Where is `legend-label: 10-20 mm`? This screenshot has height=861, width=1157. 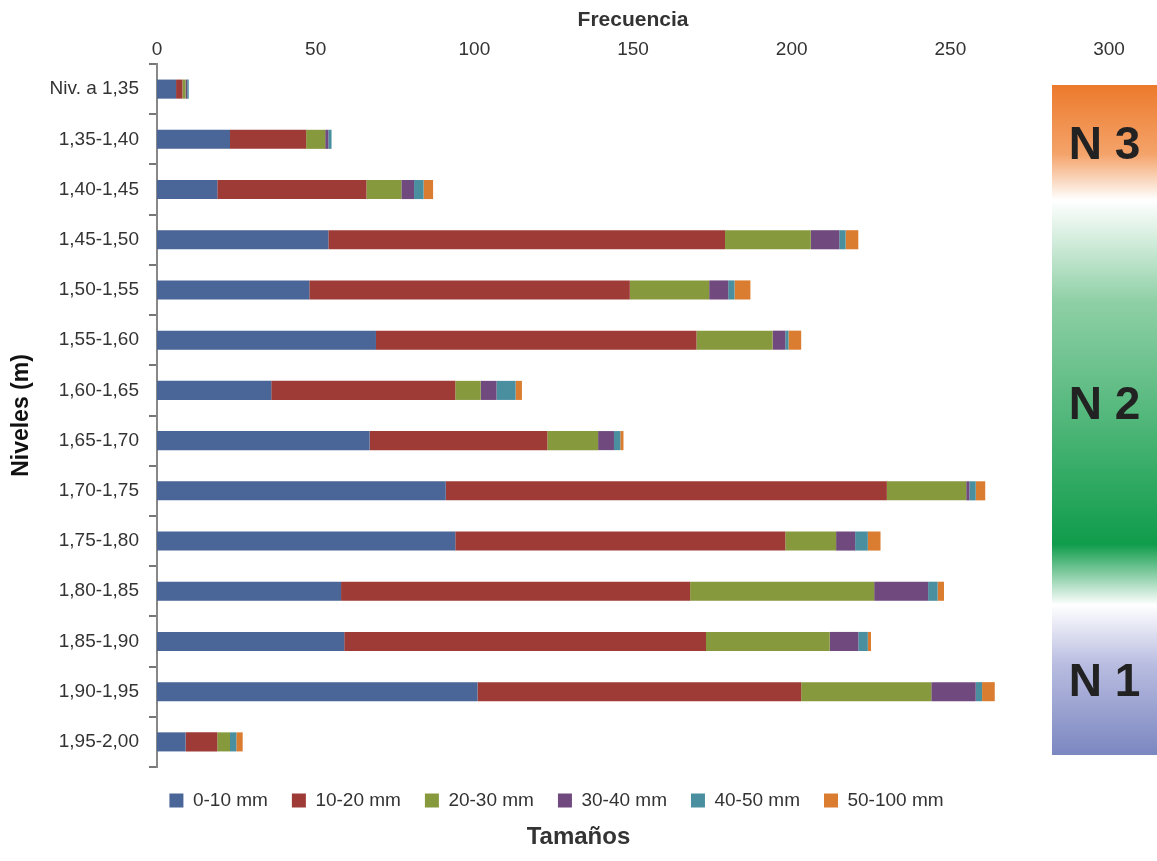 legend-label: 10-20 mm is located at coordinates (358, 799).